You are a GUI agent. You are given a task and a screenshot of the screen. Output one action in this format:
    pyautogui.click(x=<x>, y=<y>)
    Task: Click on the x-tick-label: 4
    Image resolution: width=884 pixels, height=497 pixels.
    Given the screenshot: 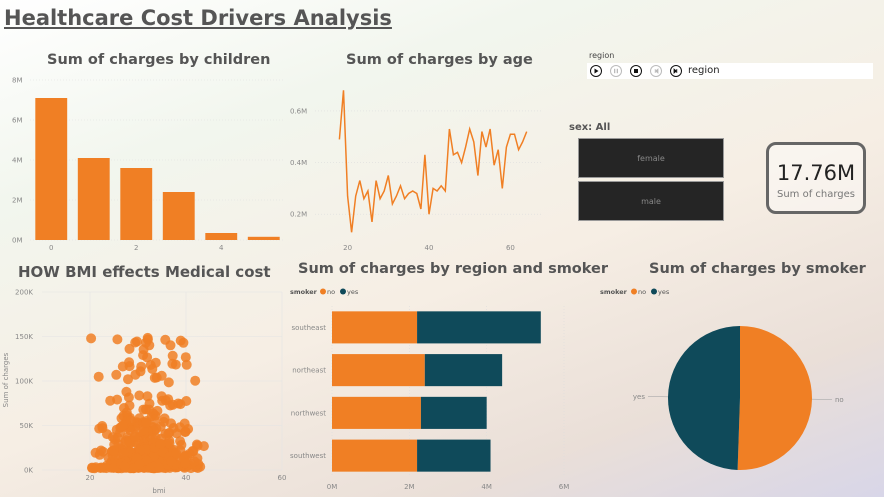 What is the action you would take?
    pyautogui.click(x=221, y=248)
    